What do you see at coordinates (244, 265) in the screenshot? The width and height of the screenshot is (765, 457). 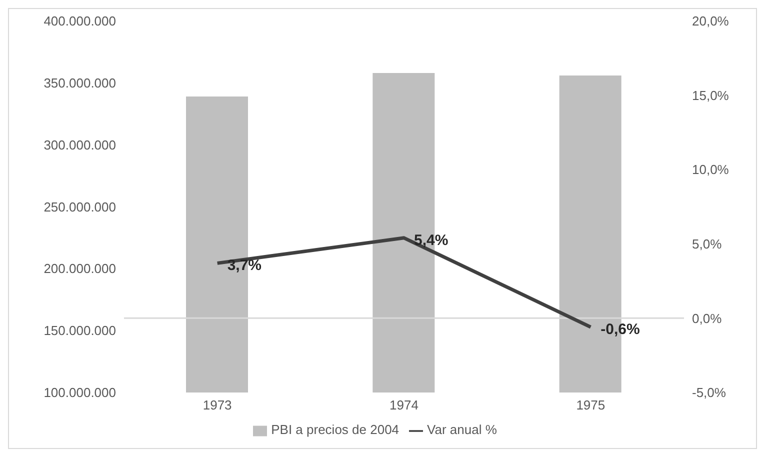 I see `data-label: 3,7%` at bounding box center [244, 265].